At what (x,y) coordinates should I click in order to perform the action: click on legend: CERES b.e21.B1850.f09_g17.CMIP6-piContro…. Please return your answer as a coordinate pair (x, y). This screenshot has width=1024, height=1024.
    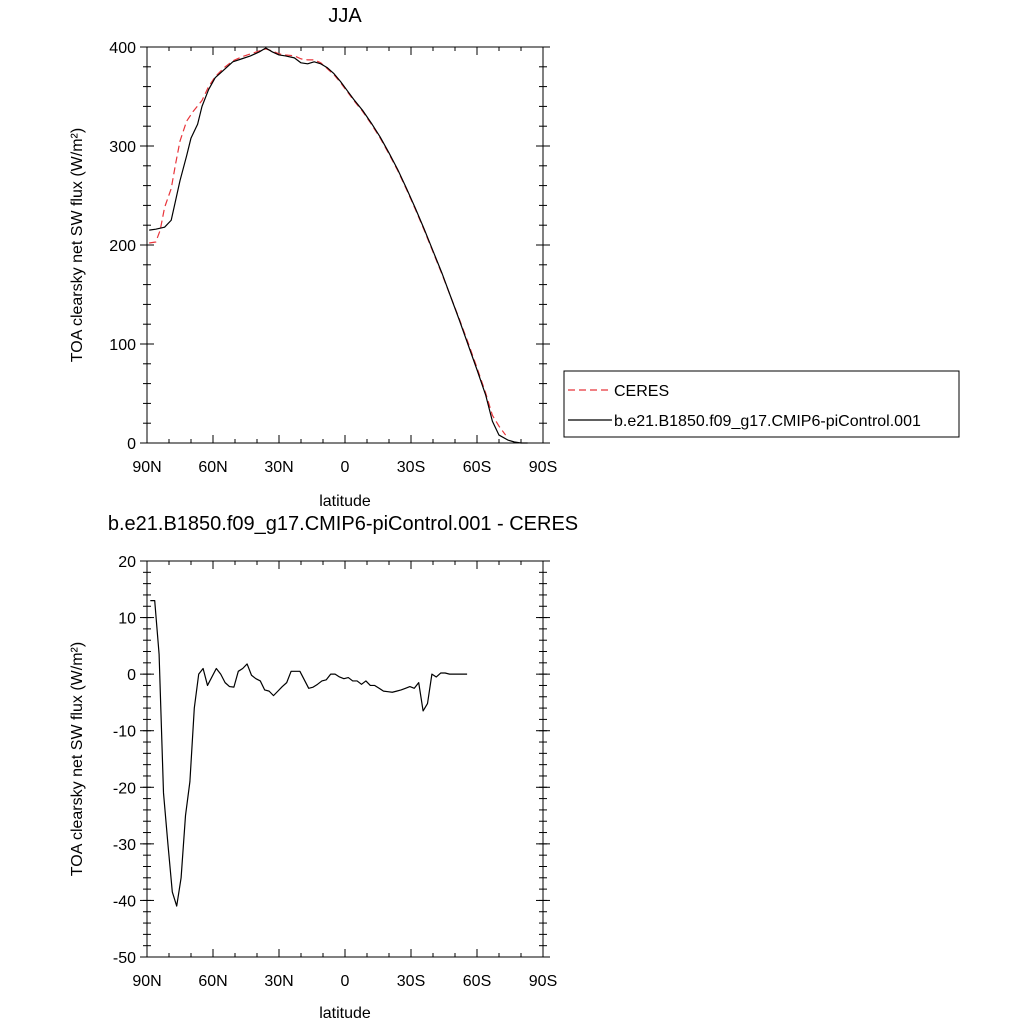
    Looking at the image, I should click on (761, 404).